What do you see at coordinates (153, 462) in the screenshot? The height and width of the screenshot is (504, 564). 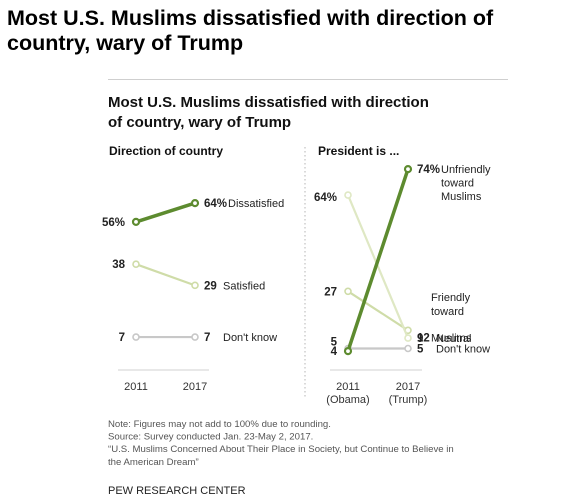 I see `note-line: the American Dream”` at bounding box center [153, 462].